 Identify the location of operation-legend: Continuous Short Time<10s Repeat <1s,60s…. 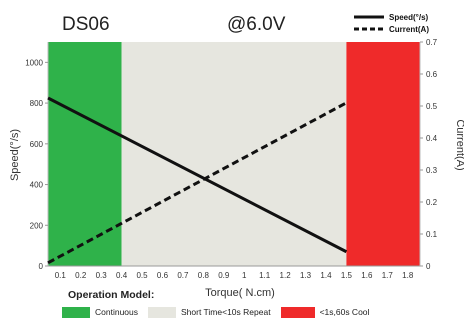
(220, 312).